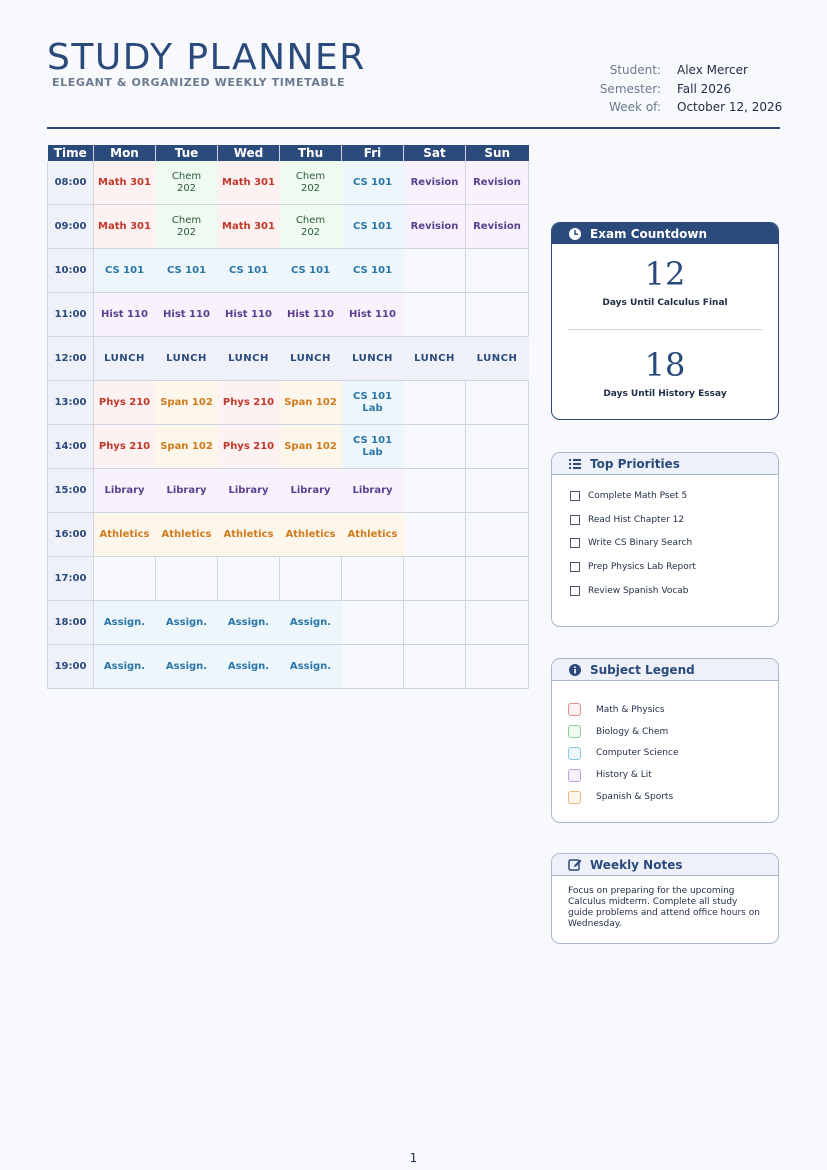 This screenshot has width=827, height=1170. I want to click on time-slot: 10:00, so click(70, 270).